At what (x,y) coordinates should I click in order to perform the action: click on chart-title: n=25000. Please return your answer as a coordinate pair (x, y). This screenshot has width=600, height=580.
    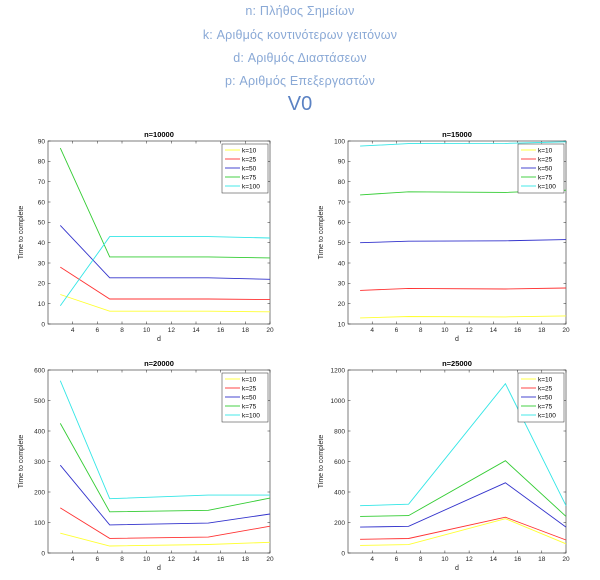
    Looking at the image, I should click on (457, 363).